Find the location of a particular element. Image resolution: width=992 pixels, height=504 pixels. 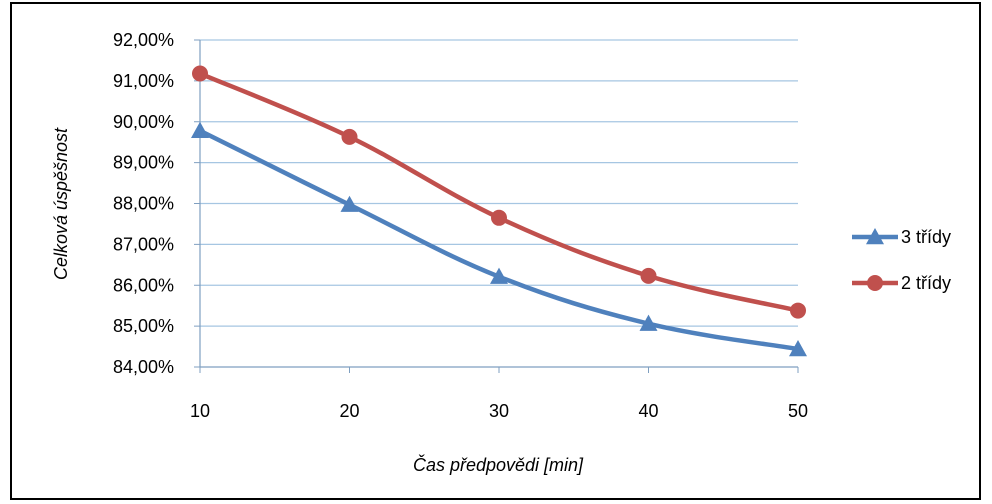

x-axis-title: Čas předpovědi [min] is located at coordinates (498, 464).